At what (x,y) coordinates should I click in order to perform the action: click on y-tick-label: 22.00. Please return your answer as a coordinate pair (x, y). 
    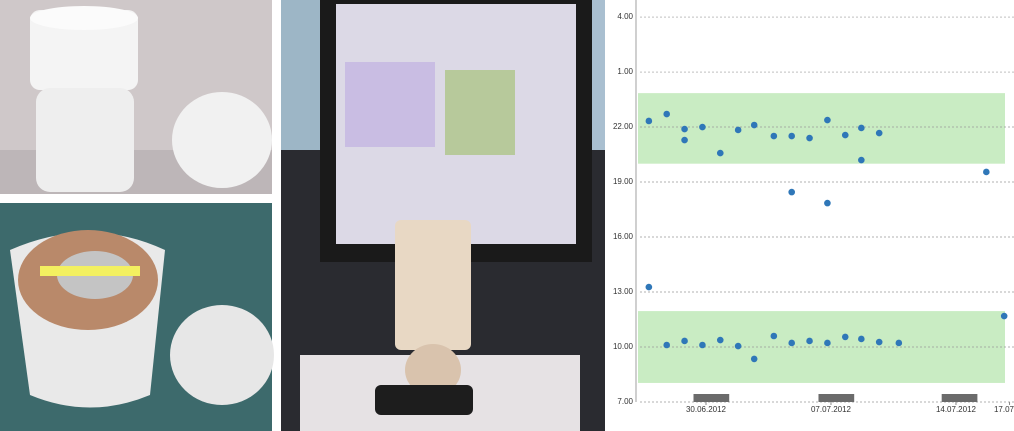
    Looking at the image, I should click on (623, 126).